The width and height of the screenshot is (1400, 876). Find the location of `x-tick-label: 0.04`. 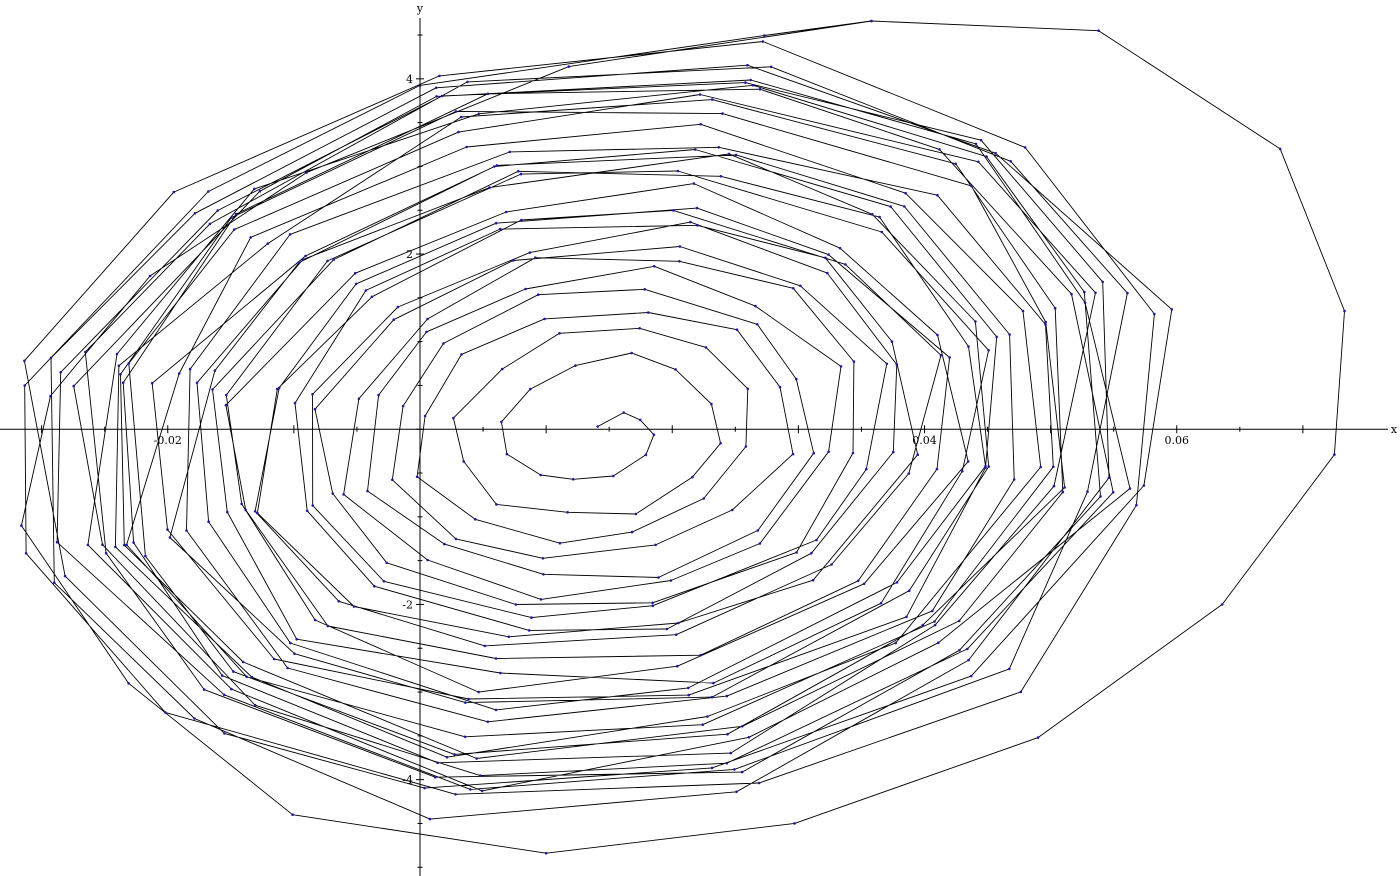

x-tick-label: 0.04 is located at coordinates (924, 440).